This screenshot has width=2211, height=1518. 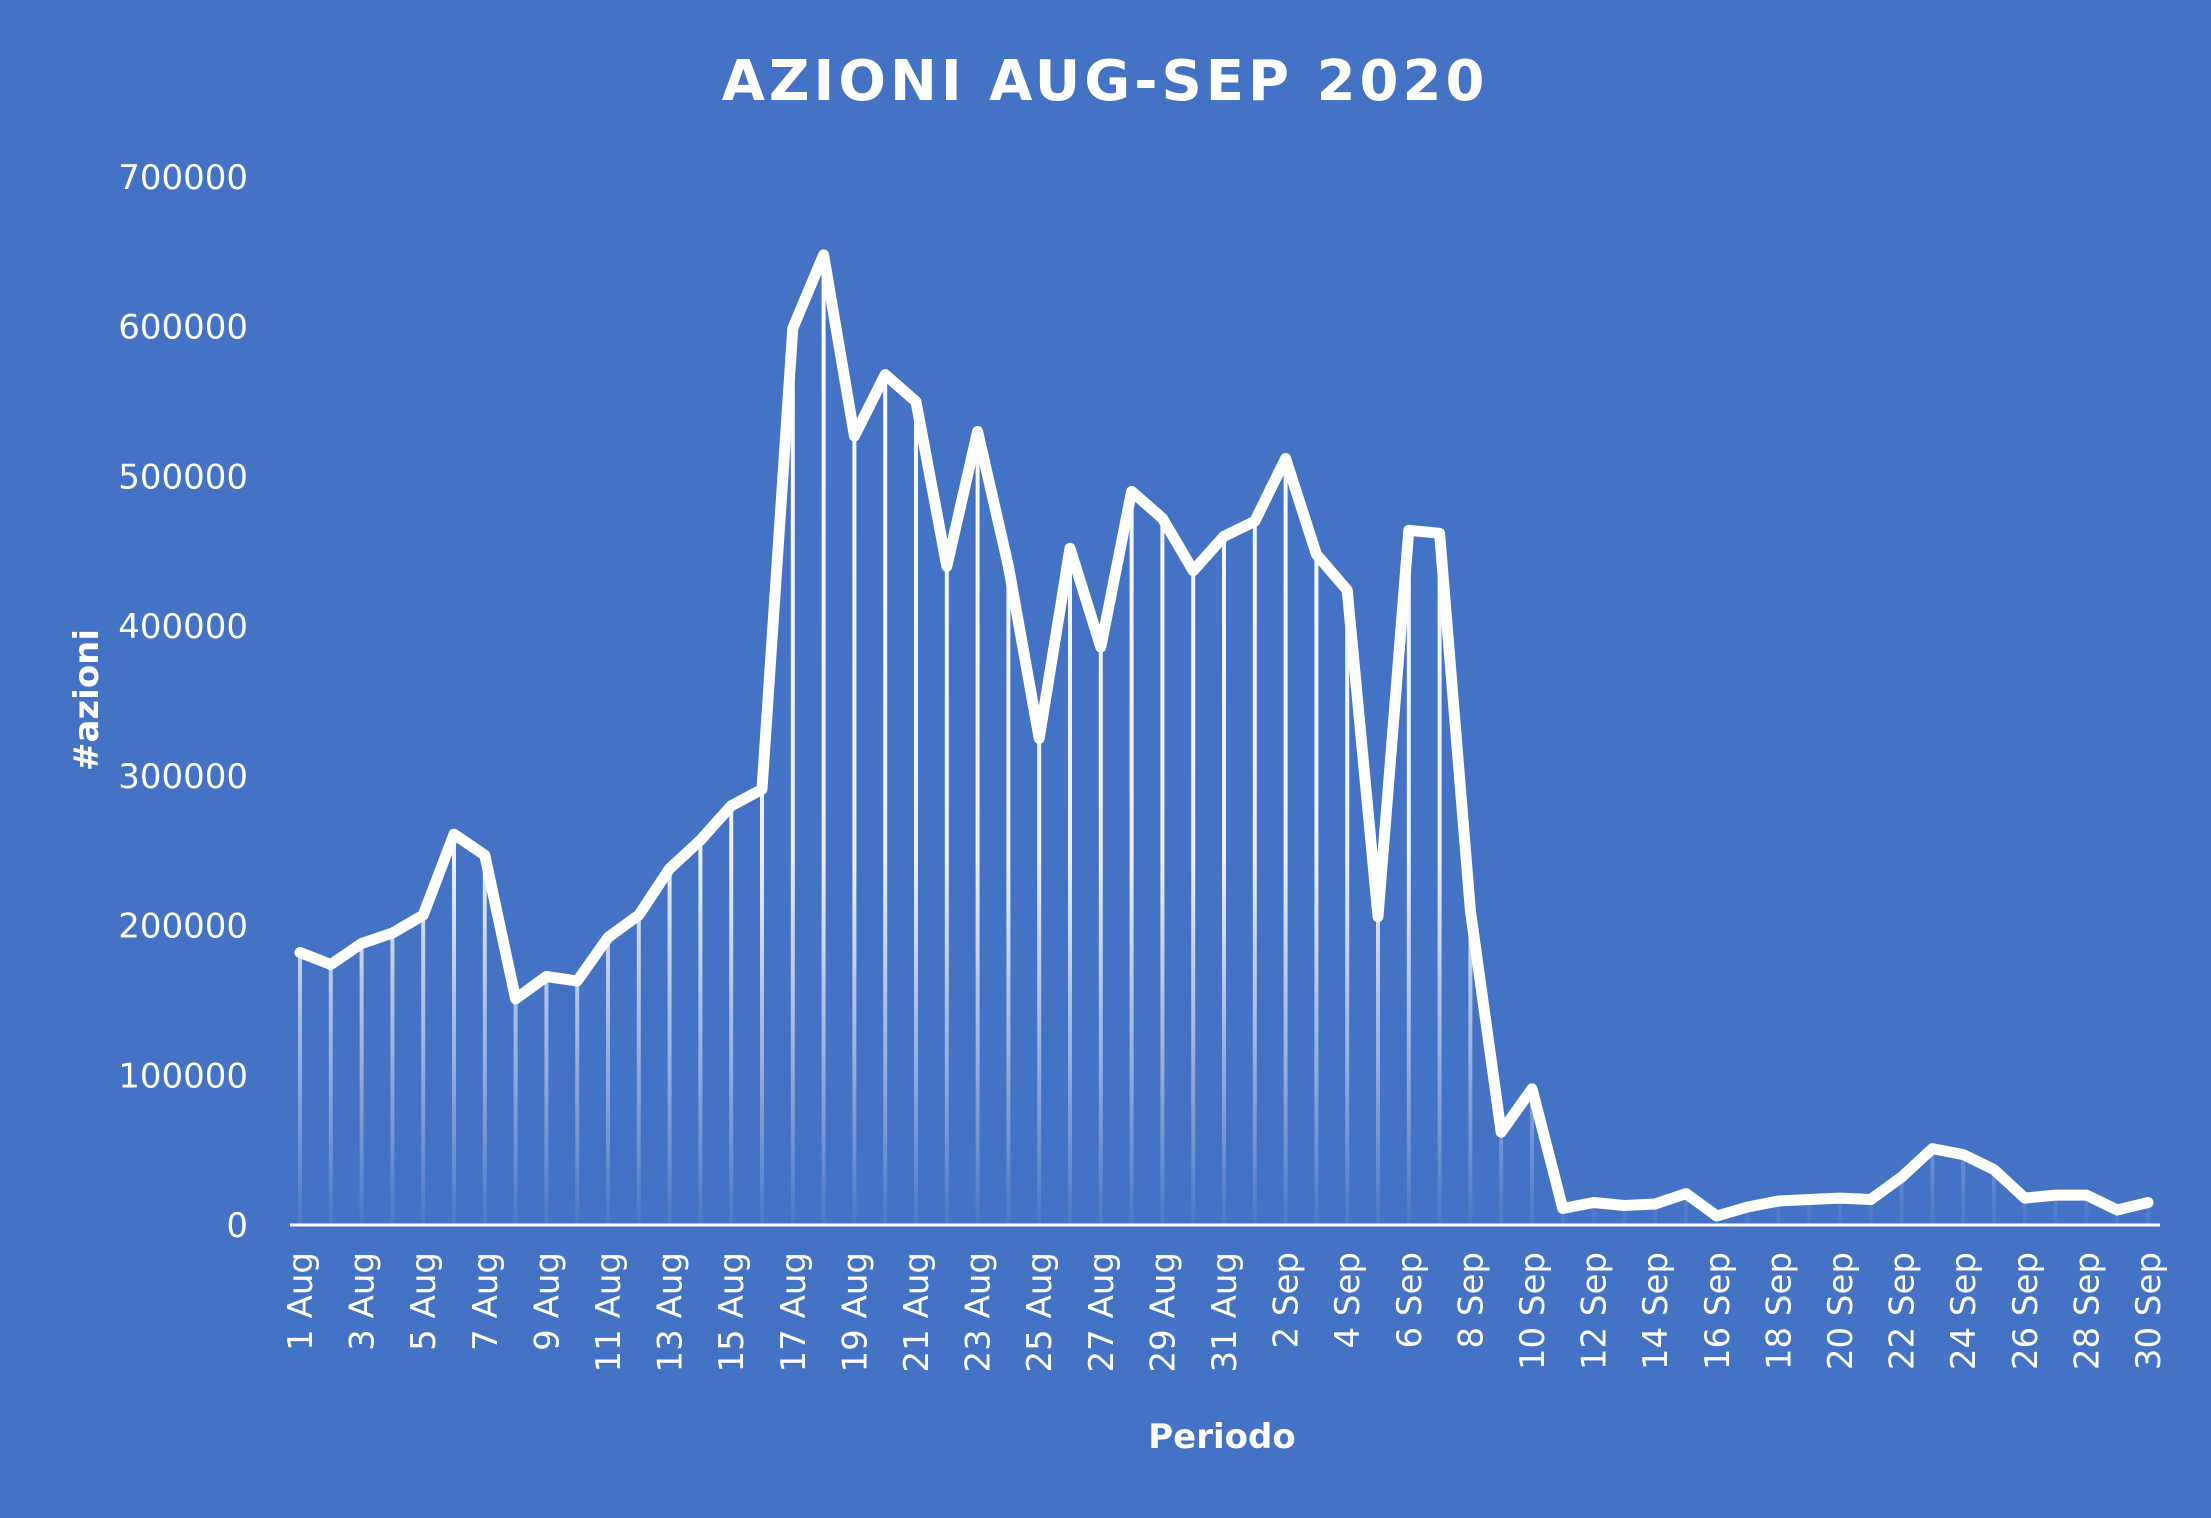 What do you see at coordinates (1595, 1311) in the screenshot?
I see `x-tick-label: 12 Sep` at bounding box center [1595, 1311].